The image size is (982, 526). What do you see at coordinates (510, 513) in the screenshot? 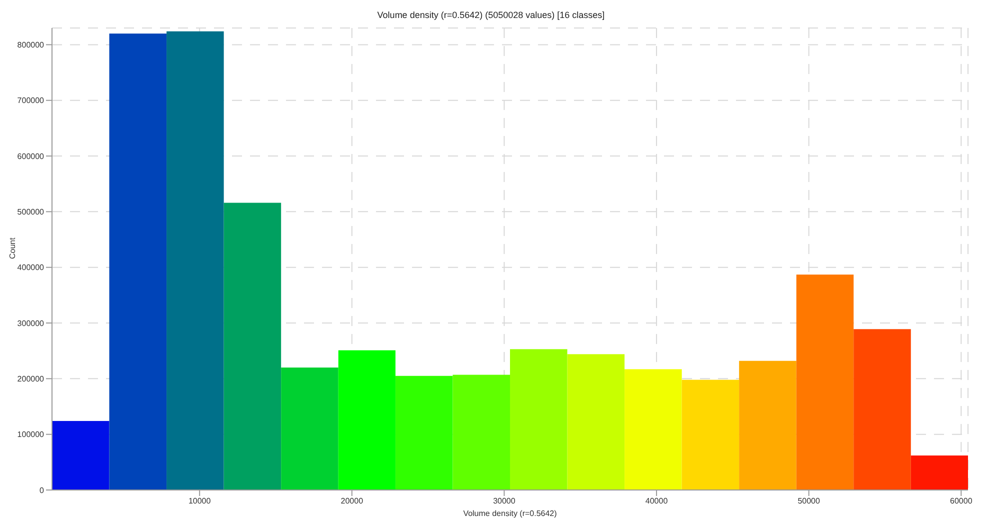
I see `x-axis-title: Volume density (r=0.5642)` at bounding box center [510, 513].